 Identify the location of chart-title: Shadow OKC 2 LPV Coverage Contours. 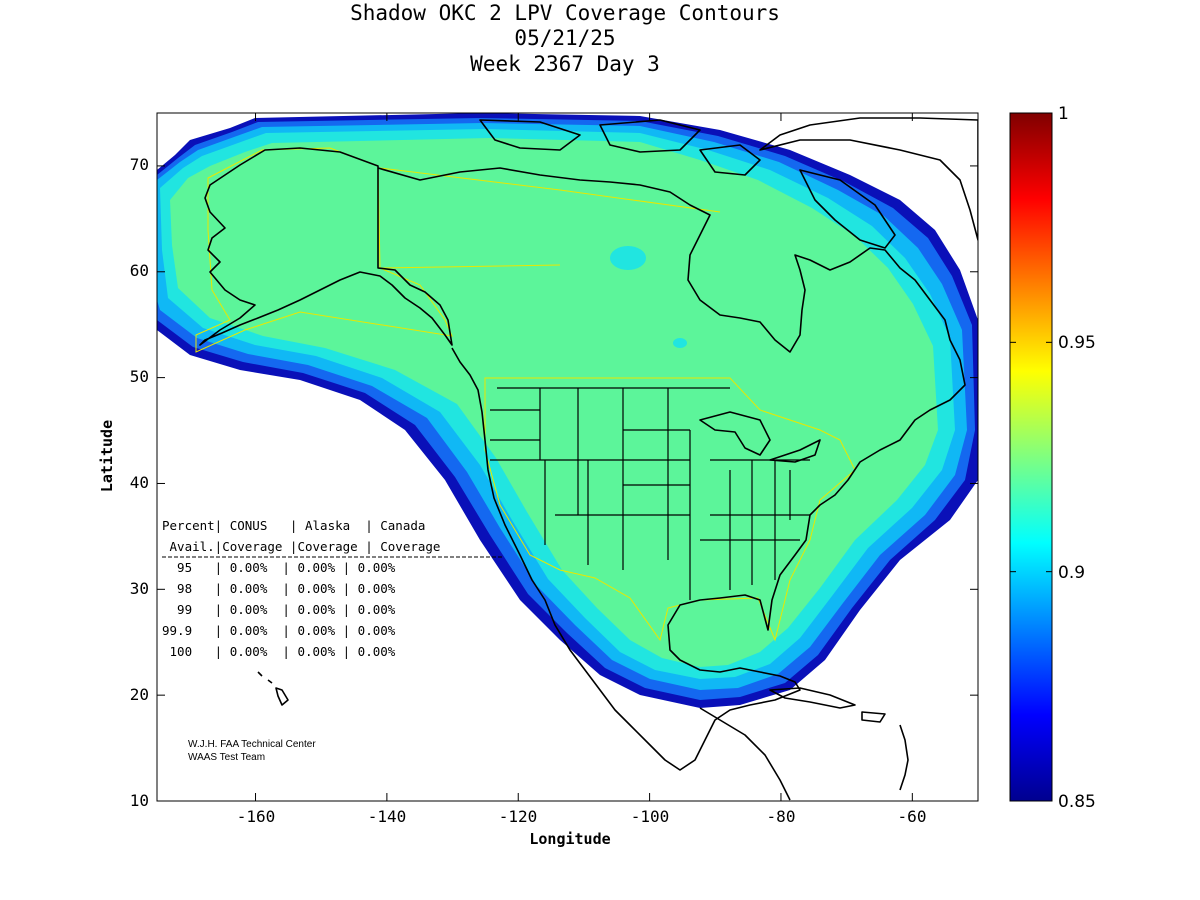
(565, 13).